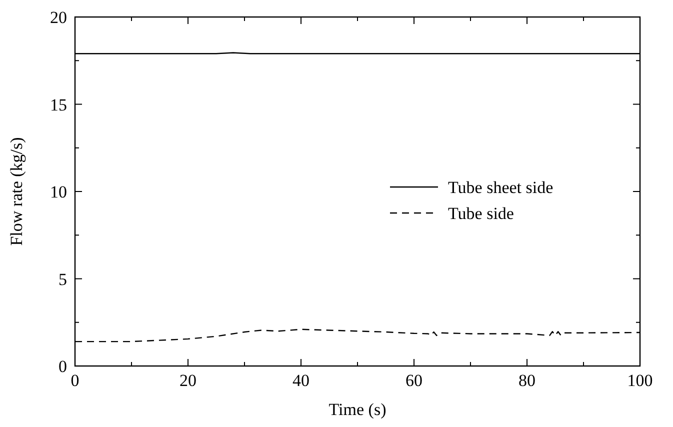  What do you see at coordinates (58, 17) in the screenshot?
I see `y-tick-label: 20` at bounding box center [58, 17].